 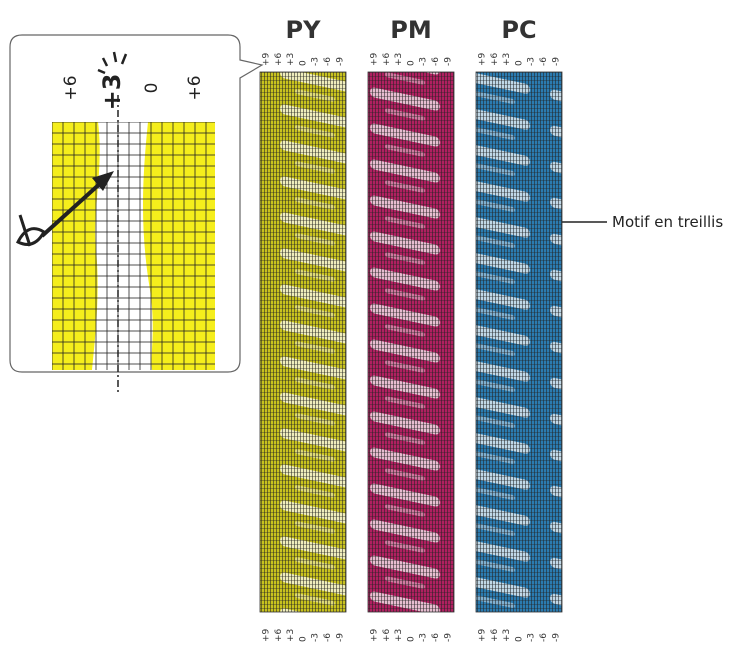 I want to click on inset-label: 0, so click(x=152, y=88).